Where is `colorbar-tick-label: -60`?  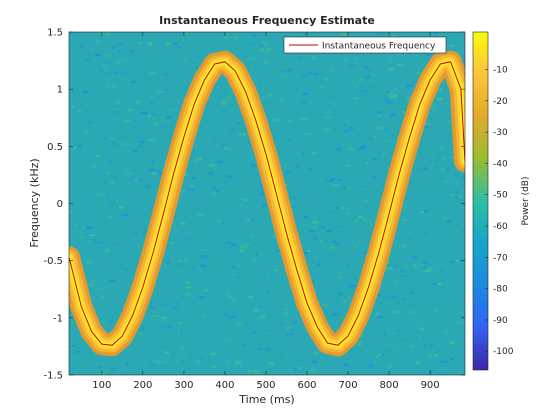 colorbar-tick-label: -60 is located at coordinates (500, 227).